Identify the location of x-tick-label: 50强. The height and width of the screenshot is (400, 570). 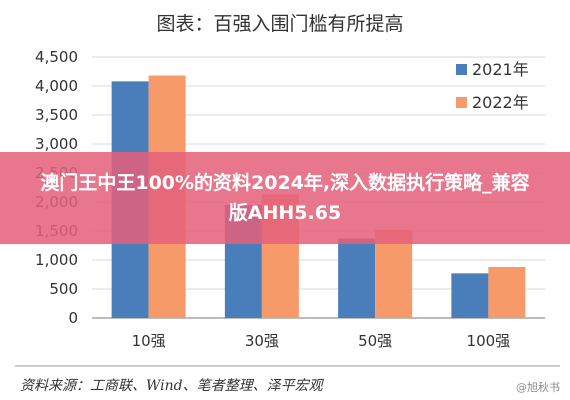
(375, 341).